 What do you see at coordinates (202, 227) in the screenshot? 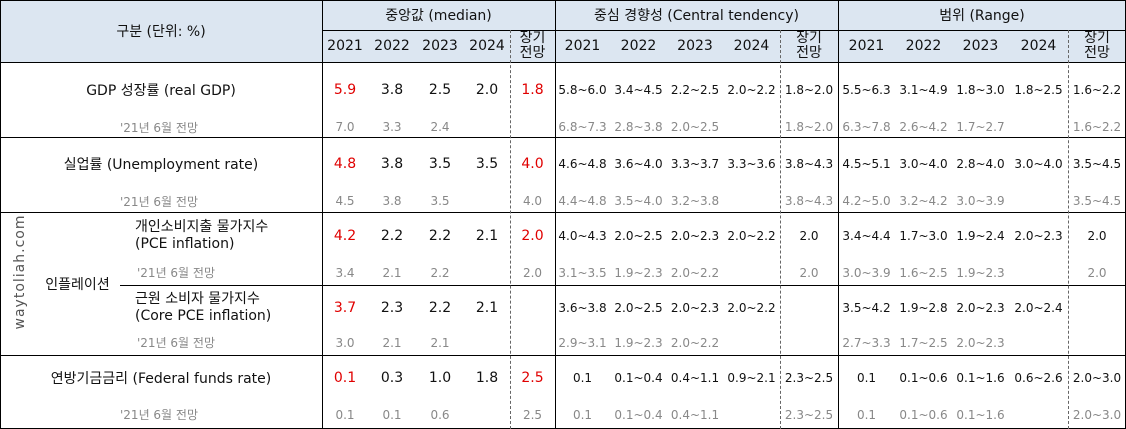
I see `row-label-line: 개인소비지출 물가지수` at bounding box center [202, 227].